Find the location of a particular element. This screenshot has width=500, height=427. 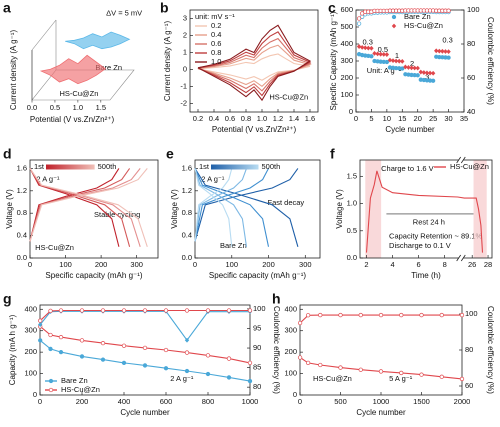

x-tick-label: 1.4 is located at coordinates (294, 118).